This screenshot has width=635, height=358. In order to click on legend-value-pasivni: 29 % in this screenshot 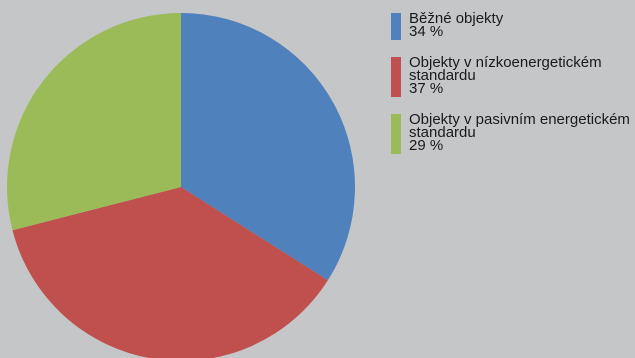, I will do `click(426, 145)`.